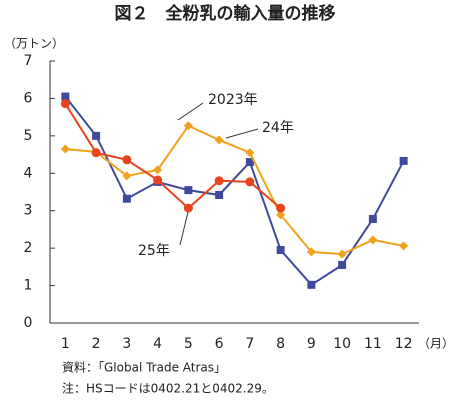  What do you see at coordinates (168, 388) in the screenshot?
I see `note: 注：HSコードは0402.21と0402.29。` at bounding box center [168, 388].